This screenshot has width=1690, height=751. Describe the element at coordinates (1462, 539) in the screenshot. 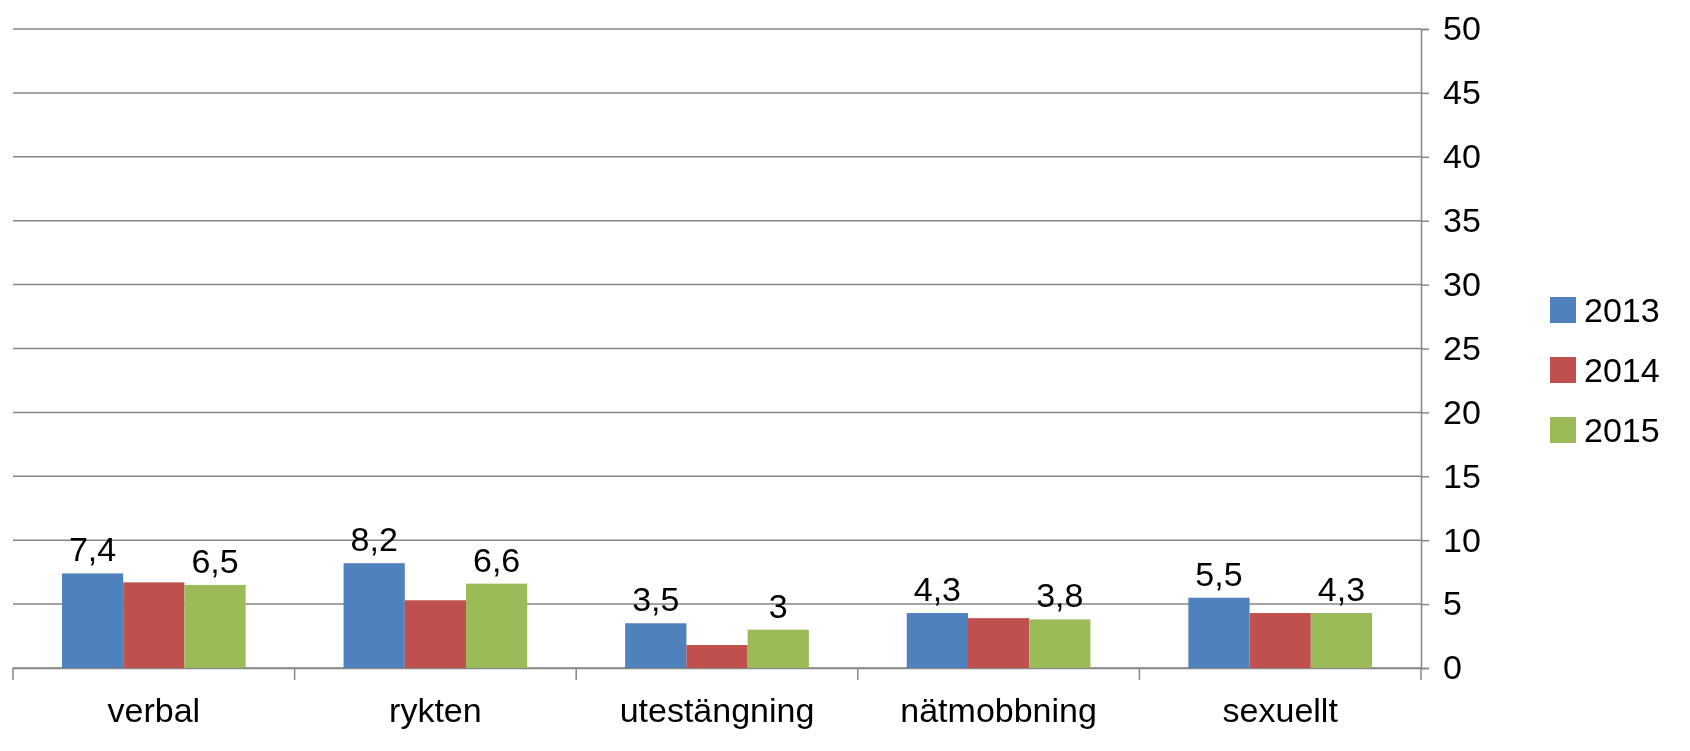

I see `y-tick-label: 10` at that location.